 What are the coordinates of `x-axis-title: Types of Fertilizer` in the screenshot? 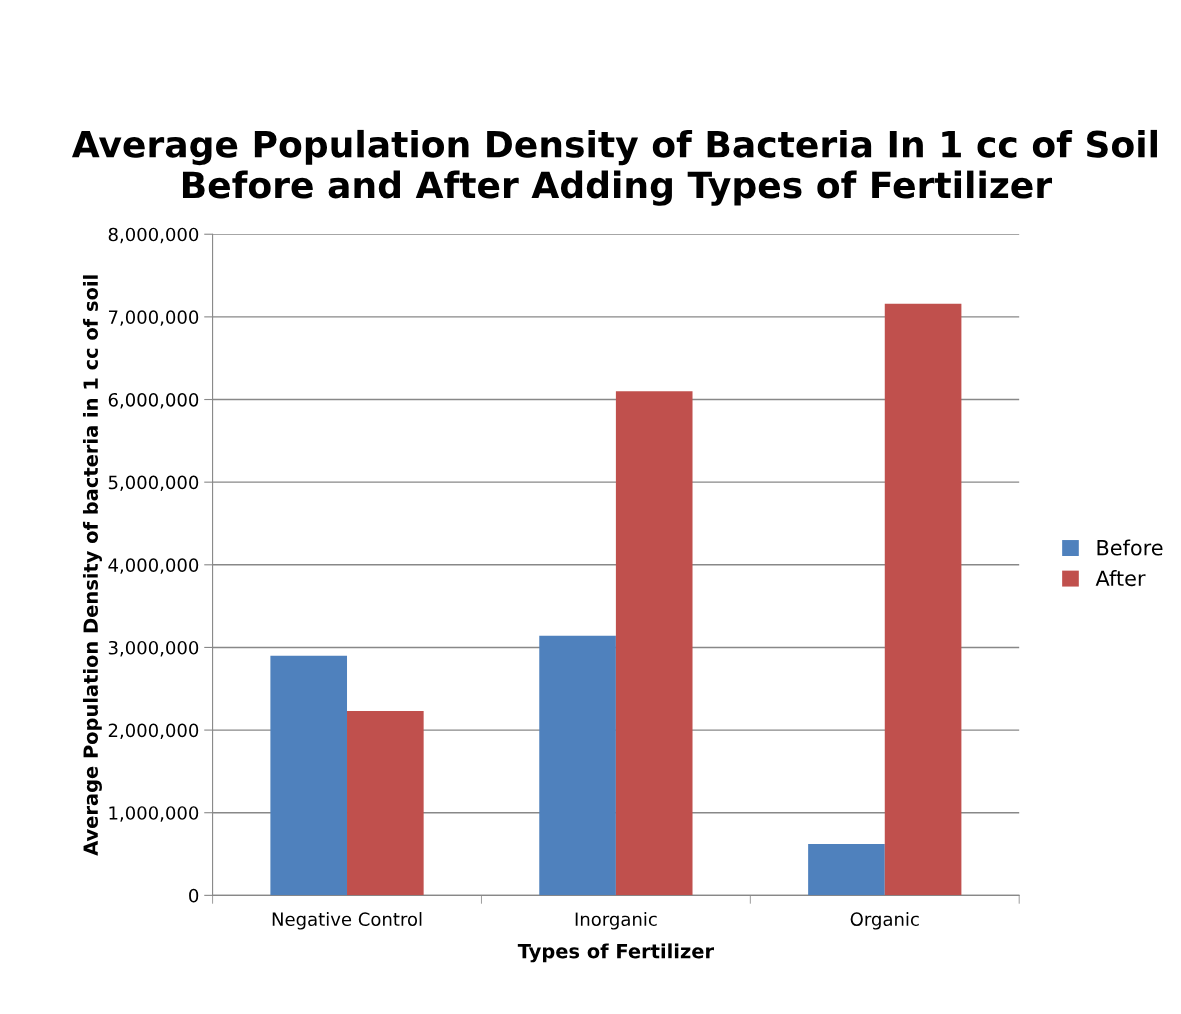 It's located at (615, 953).